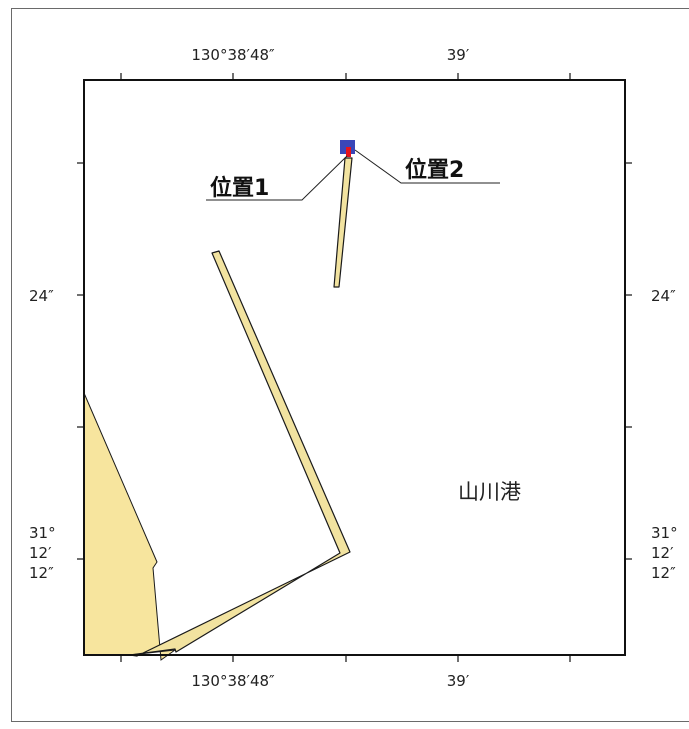  What do you see at coordinates (80, 361) in the screenshot?
I see `left-ticks` at bounding box center [80, 361].